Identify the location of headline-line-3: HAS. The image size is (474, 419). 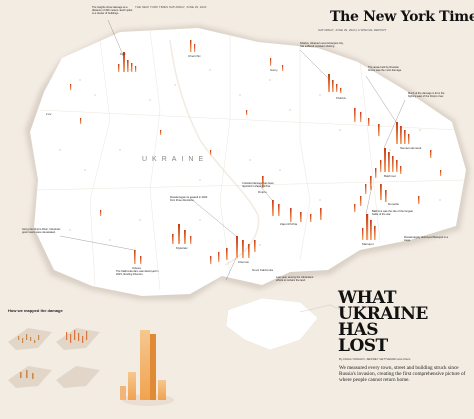
(358, 330).